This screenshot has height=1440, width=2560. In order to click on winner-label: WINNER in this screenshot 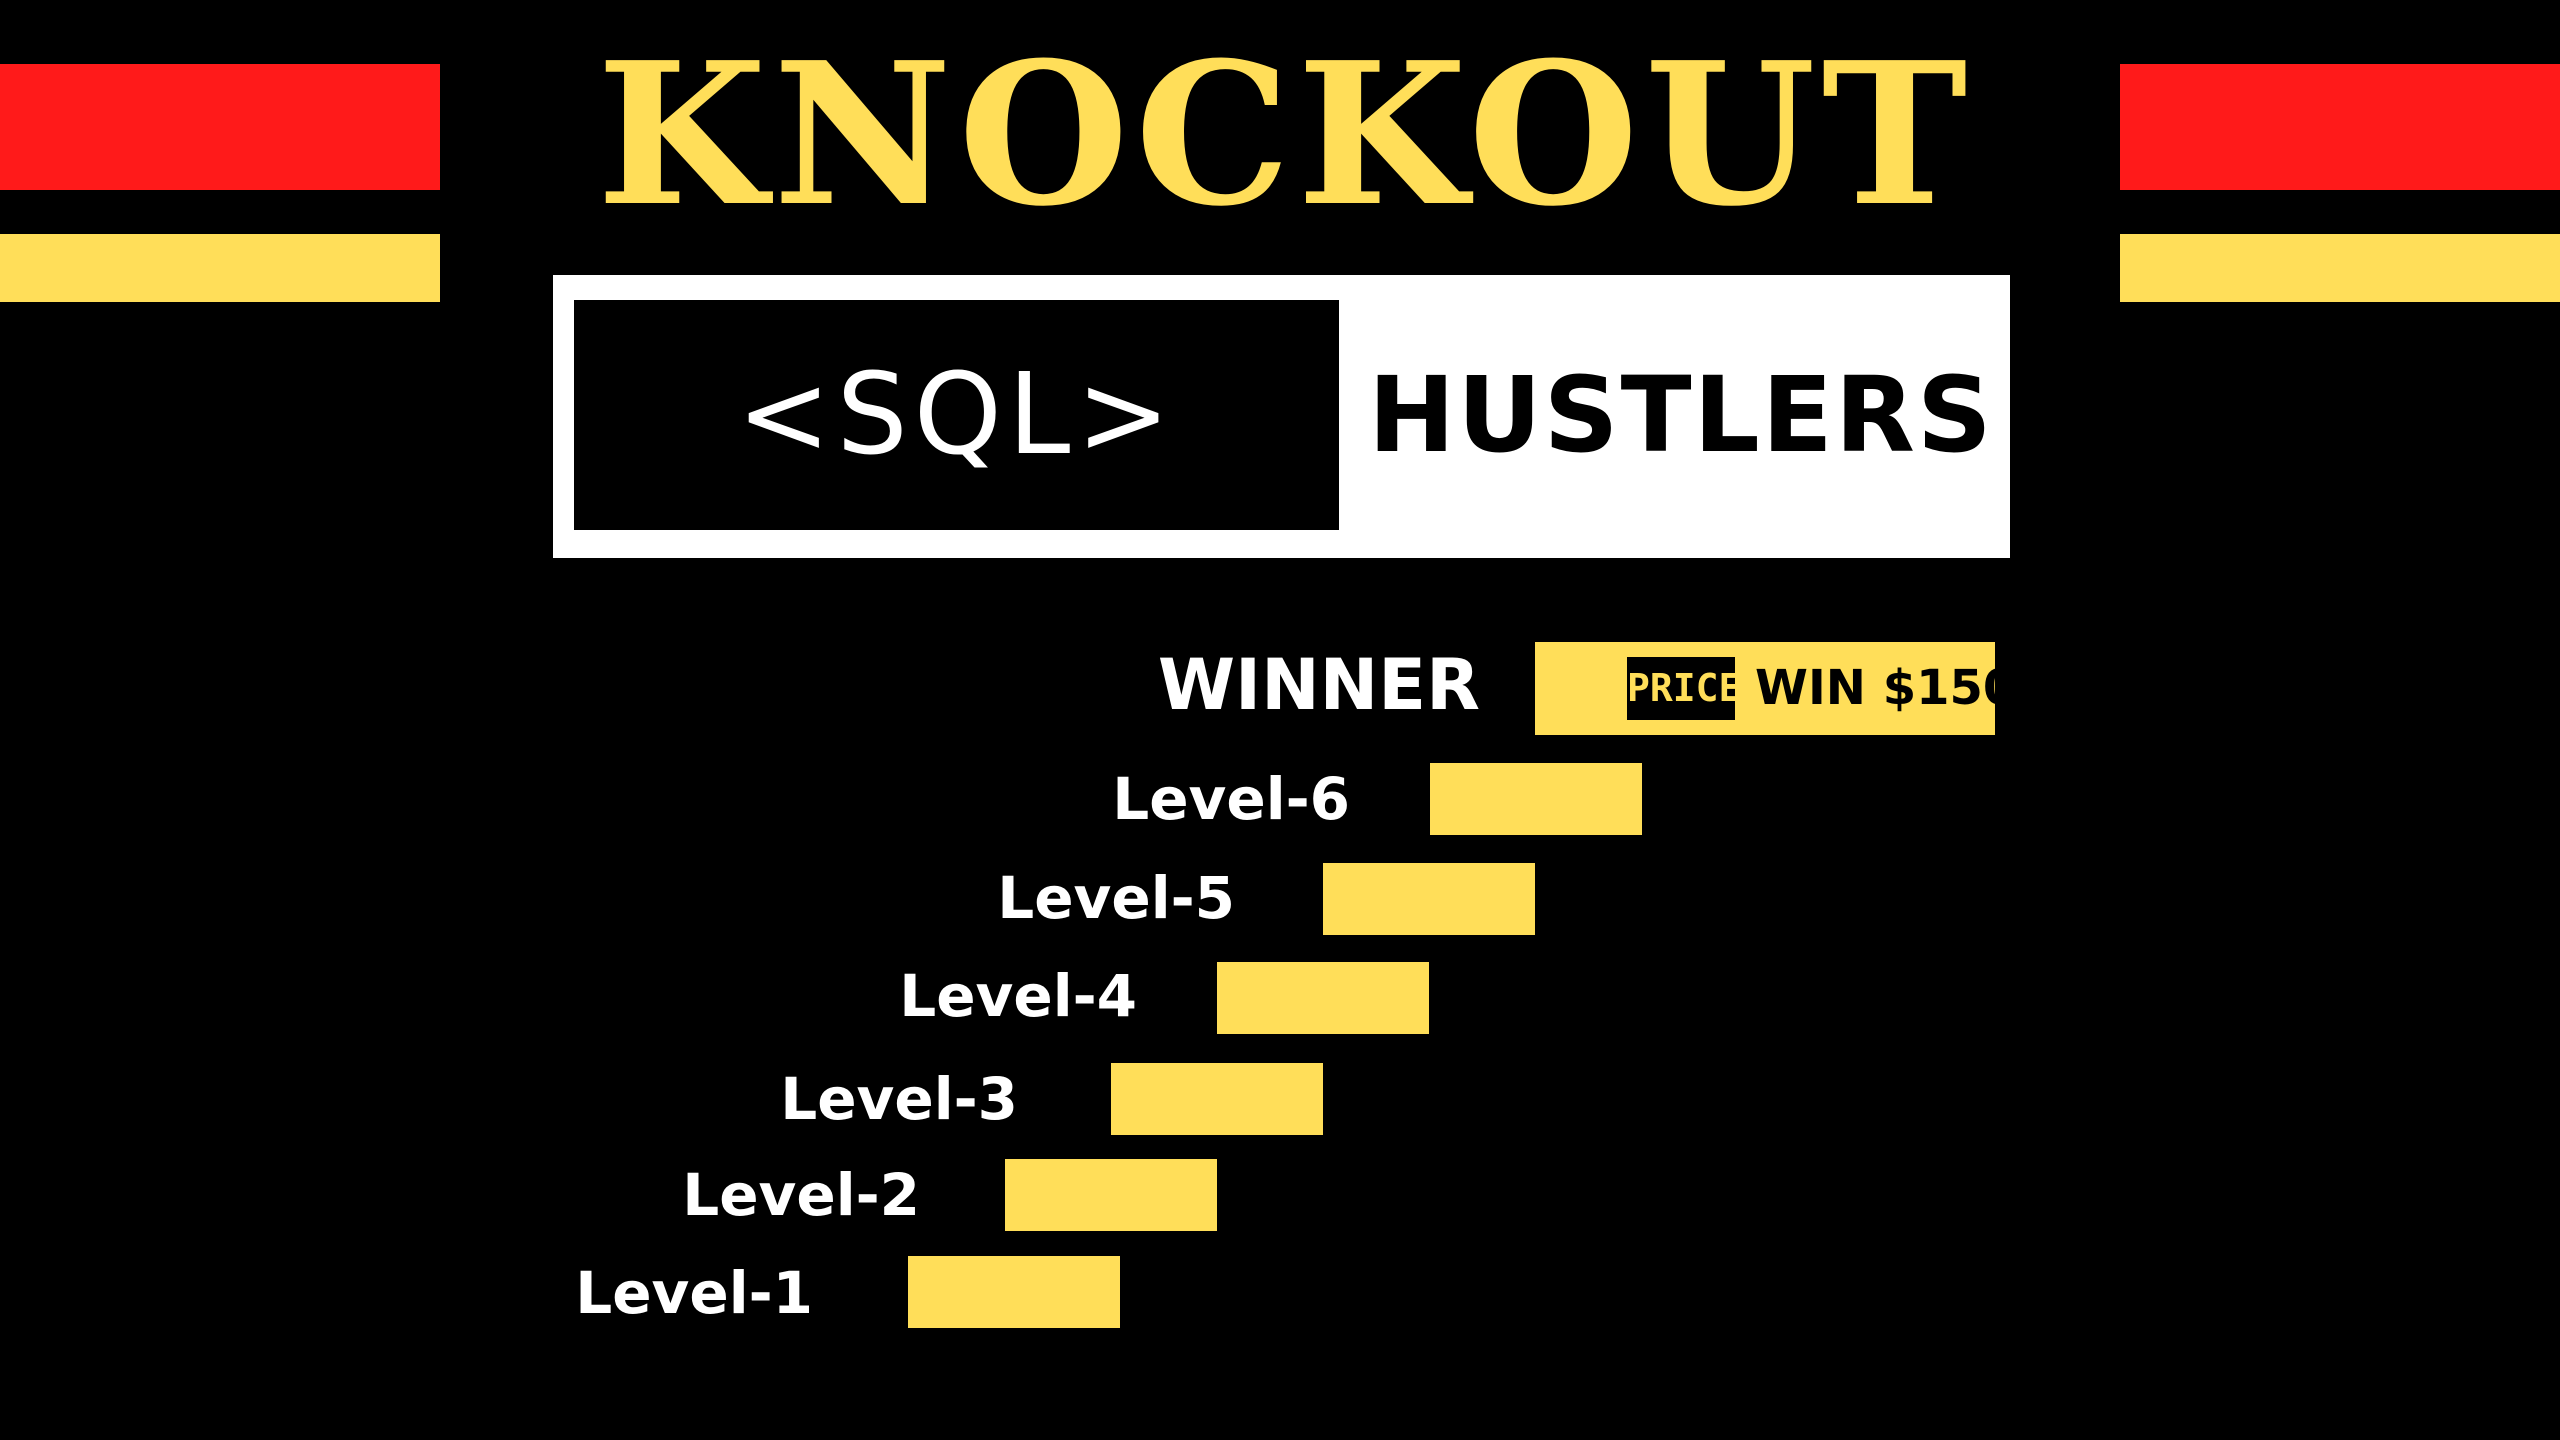, I will do `click(1318, 685)`.